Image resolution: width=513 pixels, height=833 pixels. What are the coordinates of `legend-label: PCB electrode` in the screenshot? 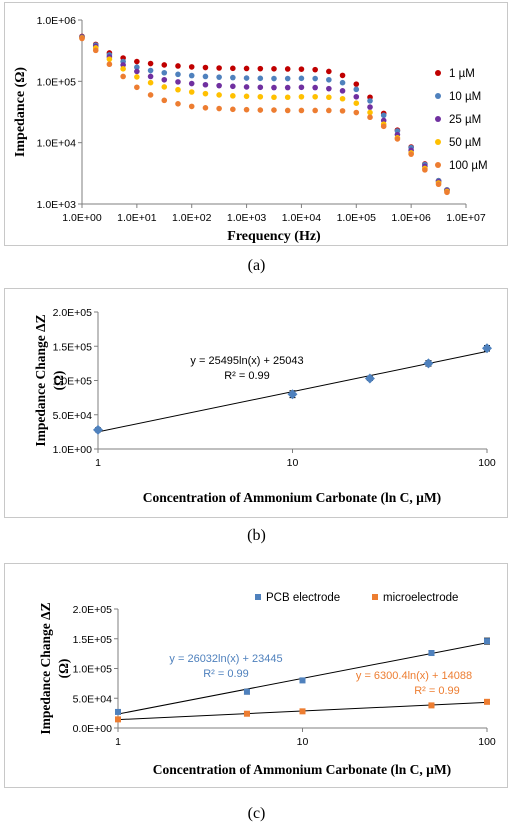 It's located at (303, 598).